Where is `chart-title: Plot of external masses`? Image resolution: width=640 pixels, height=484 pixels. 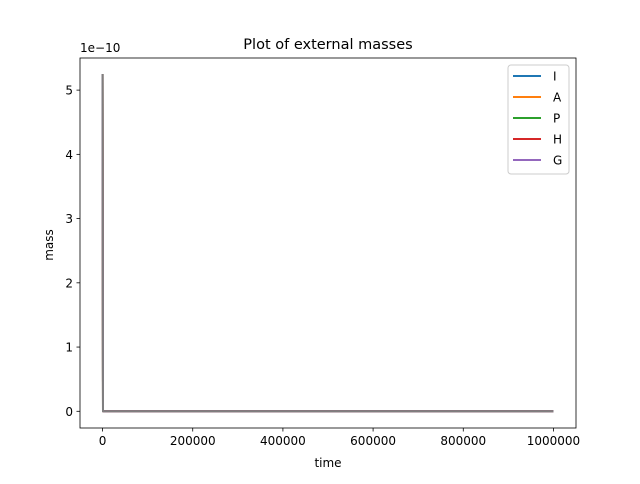 chart-title: Plot of external masses is located at coordinates (327, 45).